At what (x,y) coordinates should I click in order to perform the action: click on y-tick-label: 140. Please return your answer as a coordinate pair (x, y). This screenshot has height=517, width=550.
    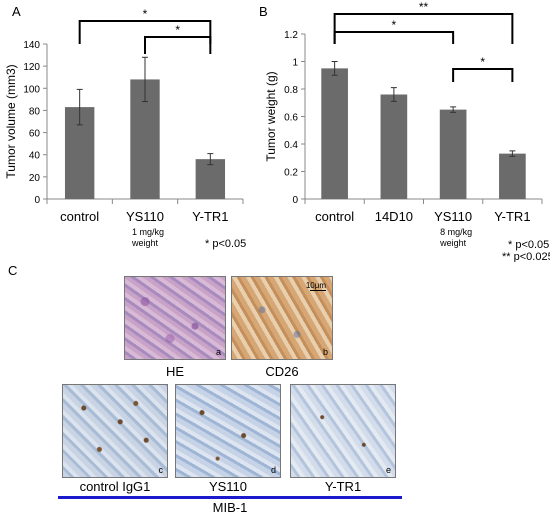
    Looking at the image, I should click on (31, 45).